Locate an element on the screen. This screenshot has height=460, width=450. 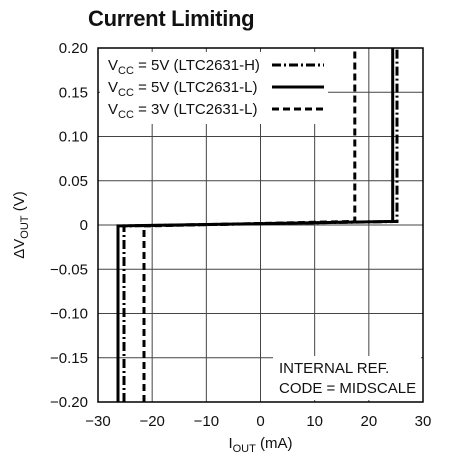
x-tick-label: −10 is located at coordinates (206, 421).